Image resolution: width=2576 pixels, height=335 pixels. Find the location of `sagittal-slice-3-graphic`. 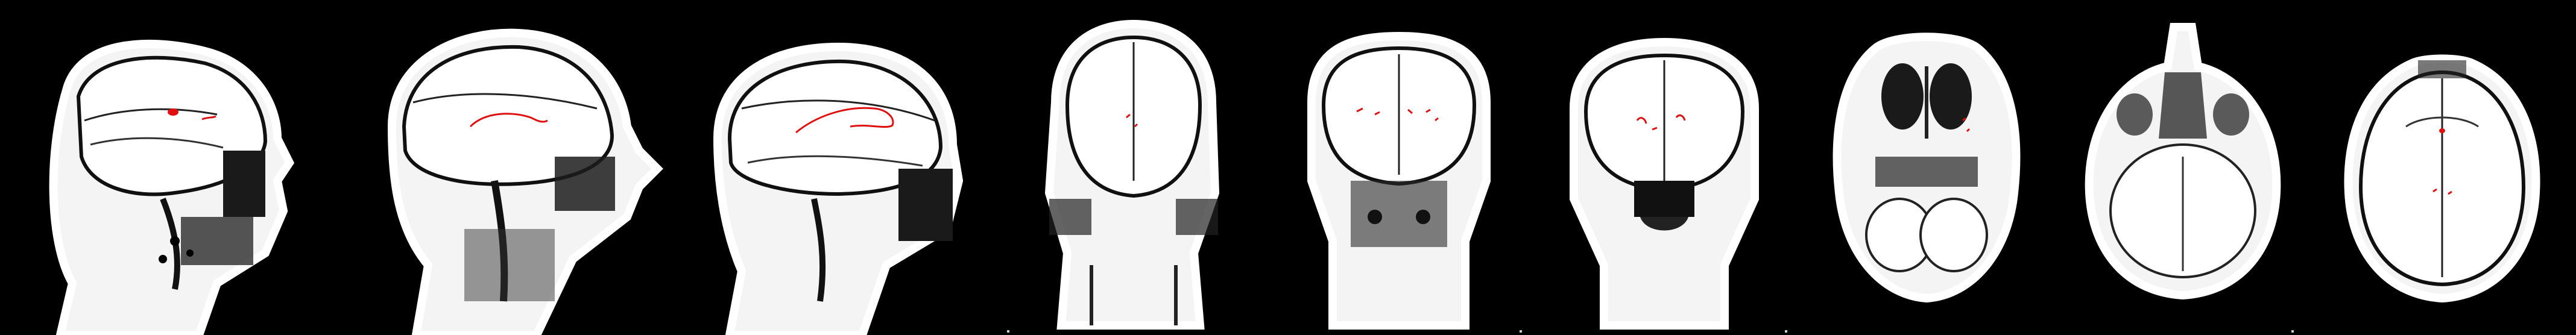

sagittal-slice-3-graphic is located at coordinates (838, 188).